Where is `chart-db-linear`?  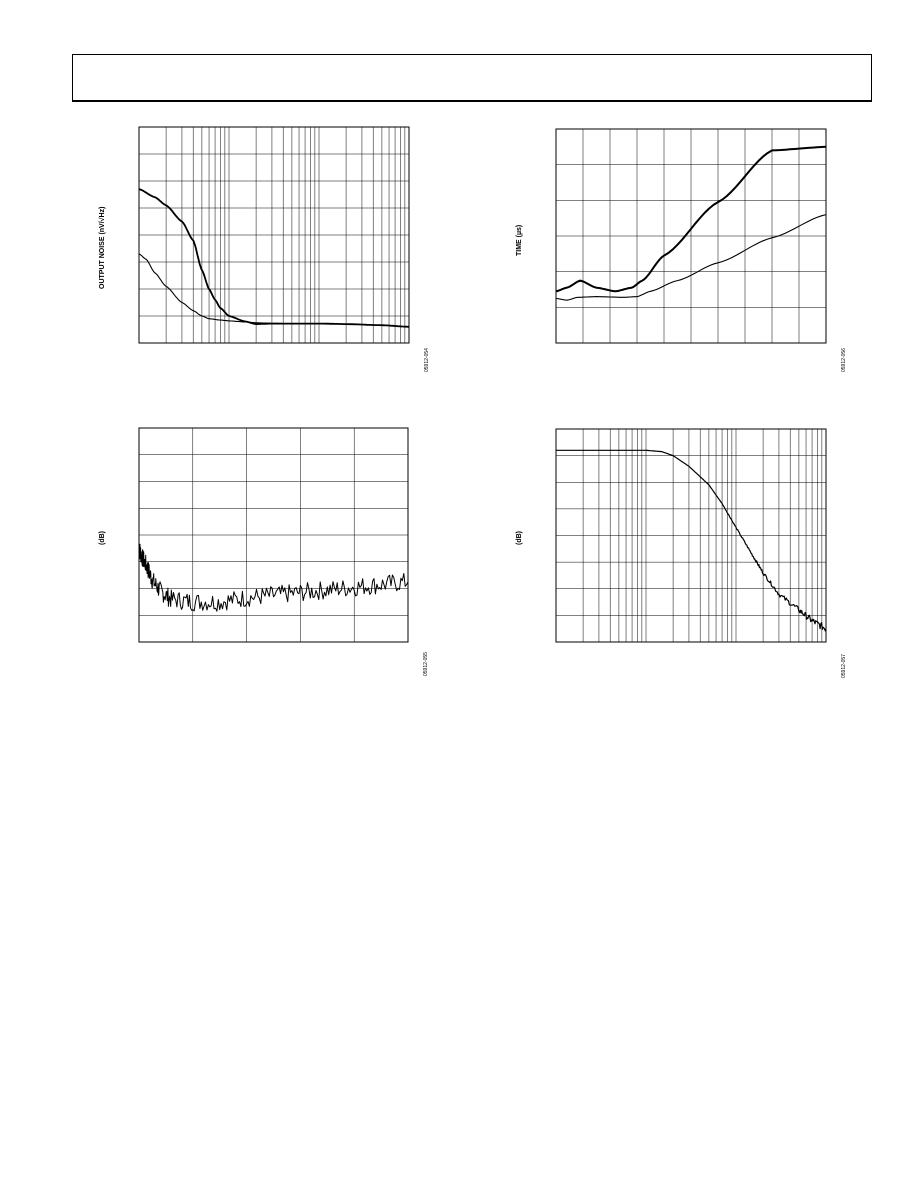 chart-db-linear is located at coordinates (273, 535).